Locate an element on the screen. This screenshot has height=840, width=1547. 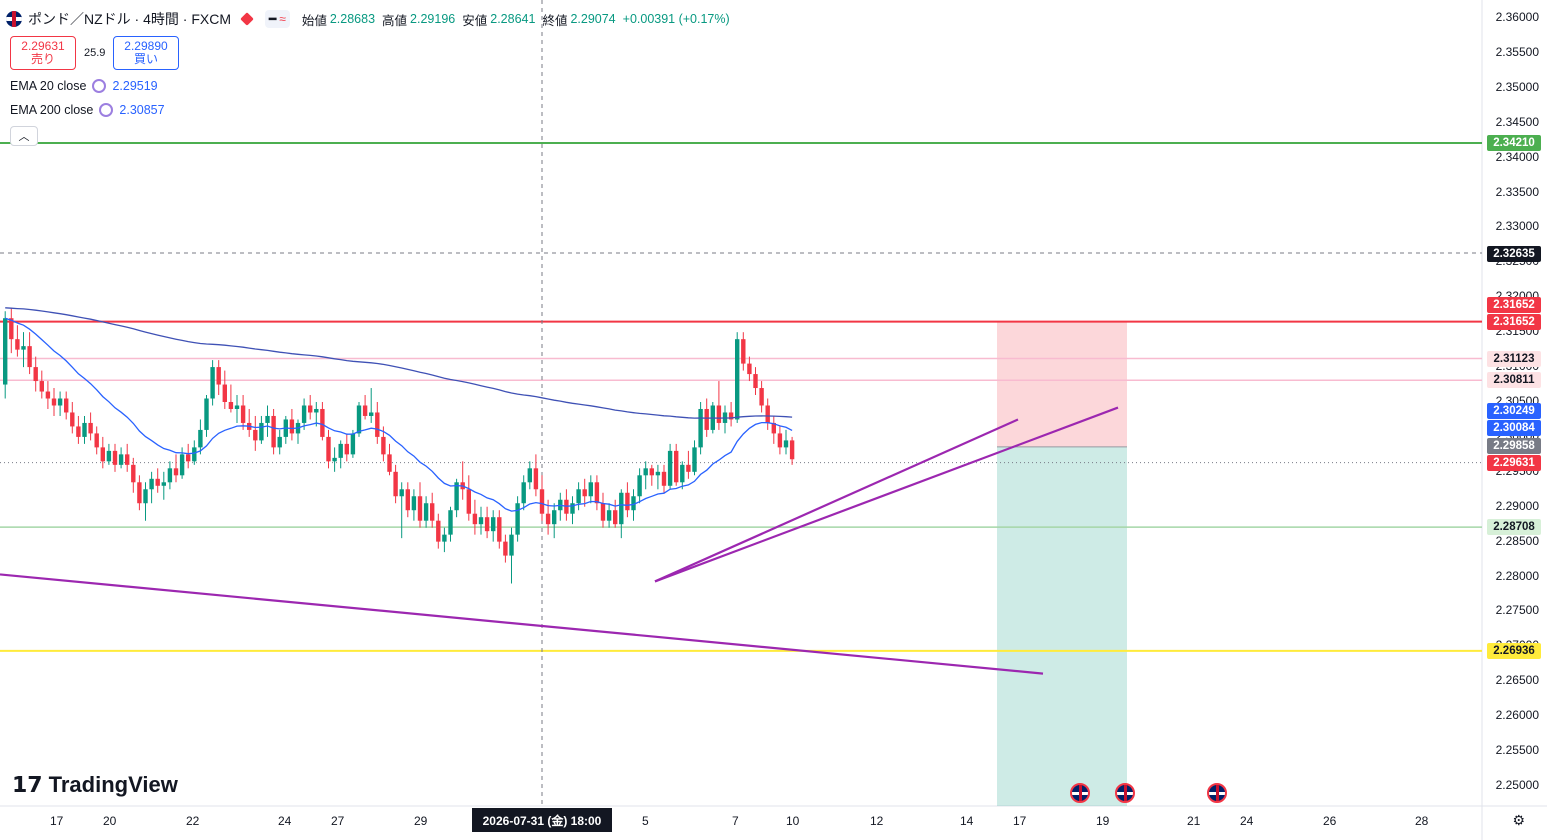
close-label: 終値 is located at coordinates (555, 20).